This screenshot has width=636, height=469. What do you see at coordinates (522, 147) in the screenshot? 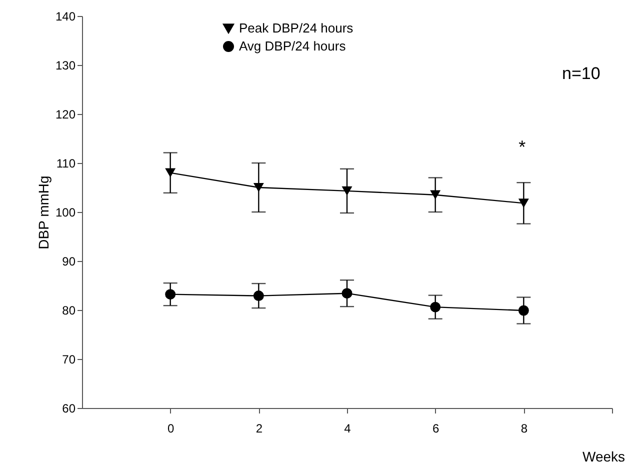
I see `annotation: *` at bounding box center [522, 147].